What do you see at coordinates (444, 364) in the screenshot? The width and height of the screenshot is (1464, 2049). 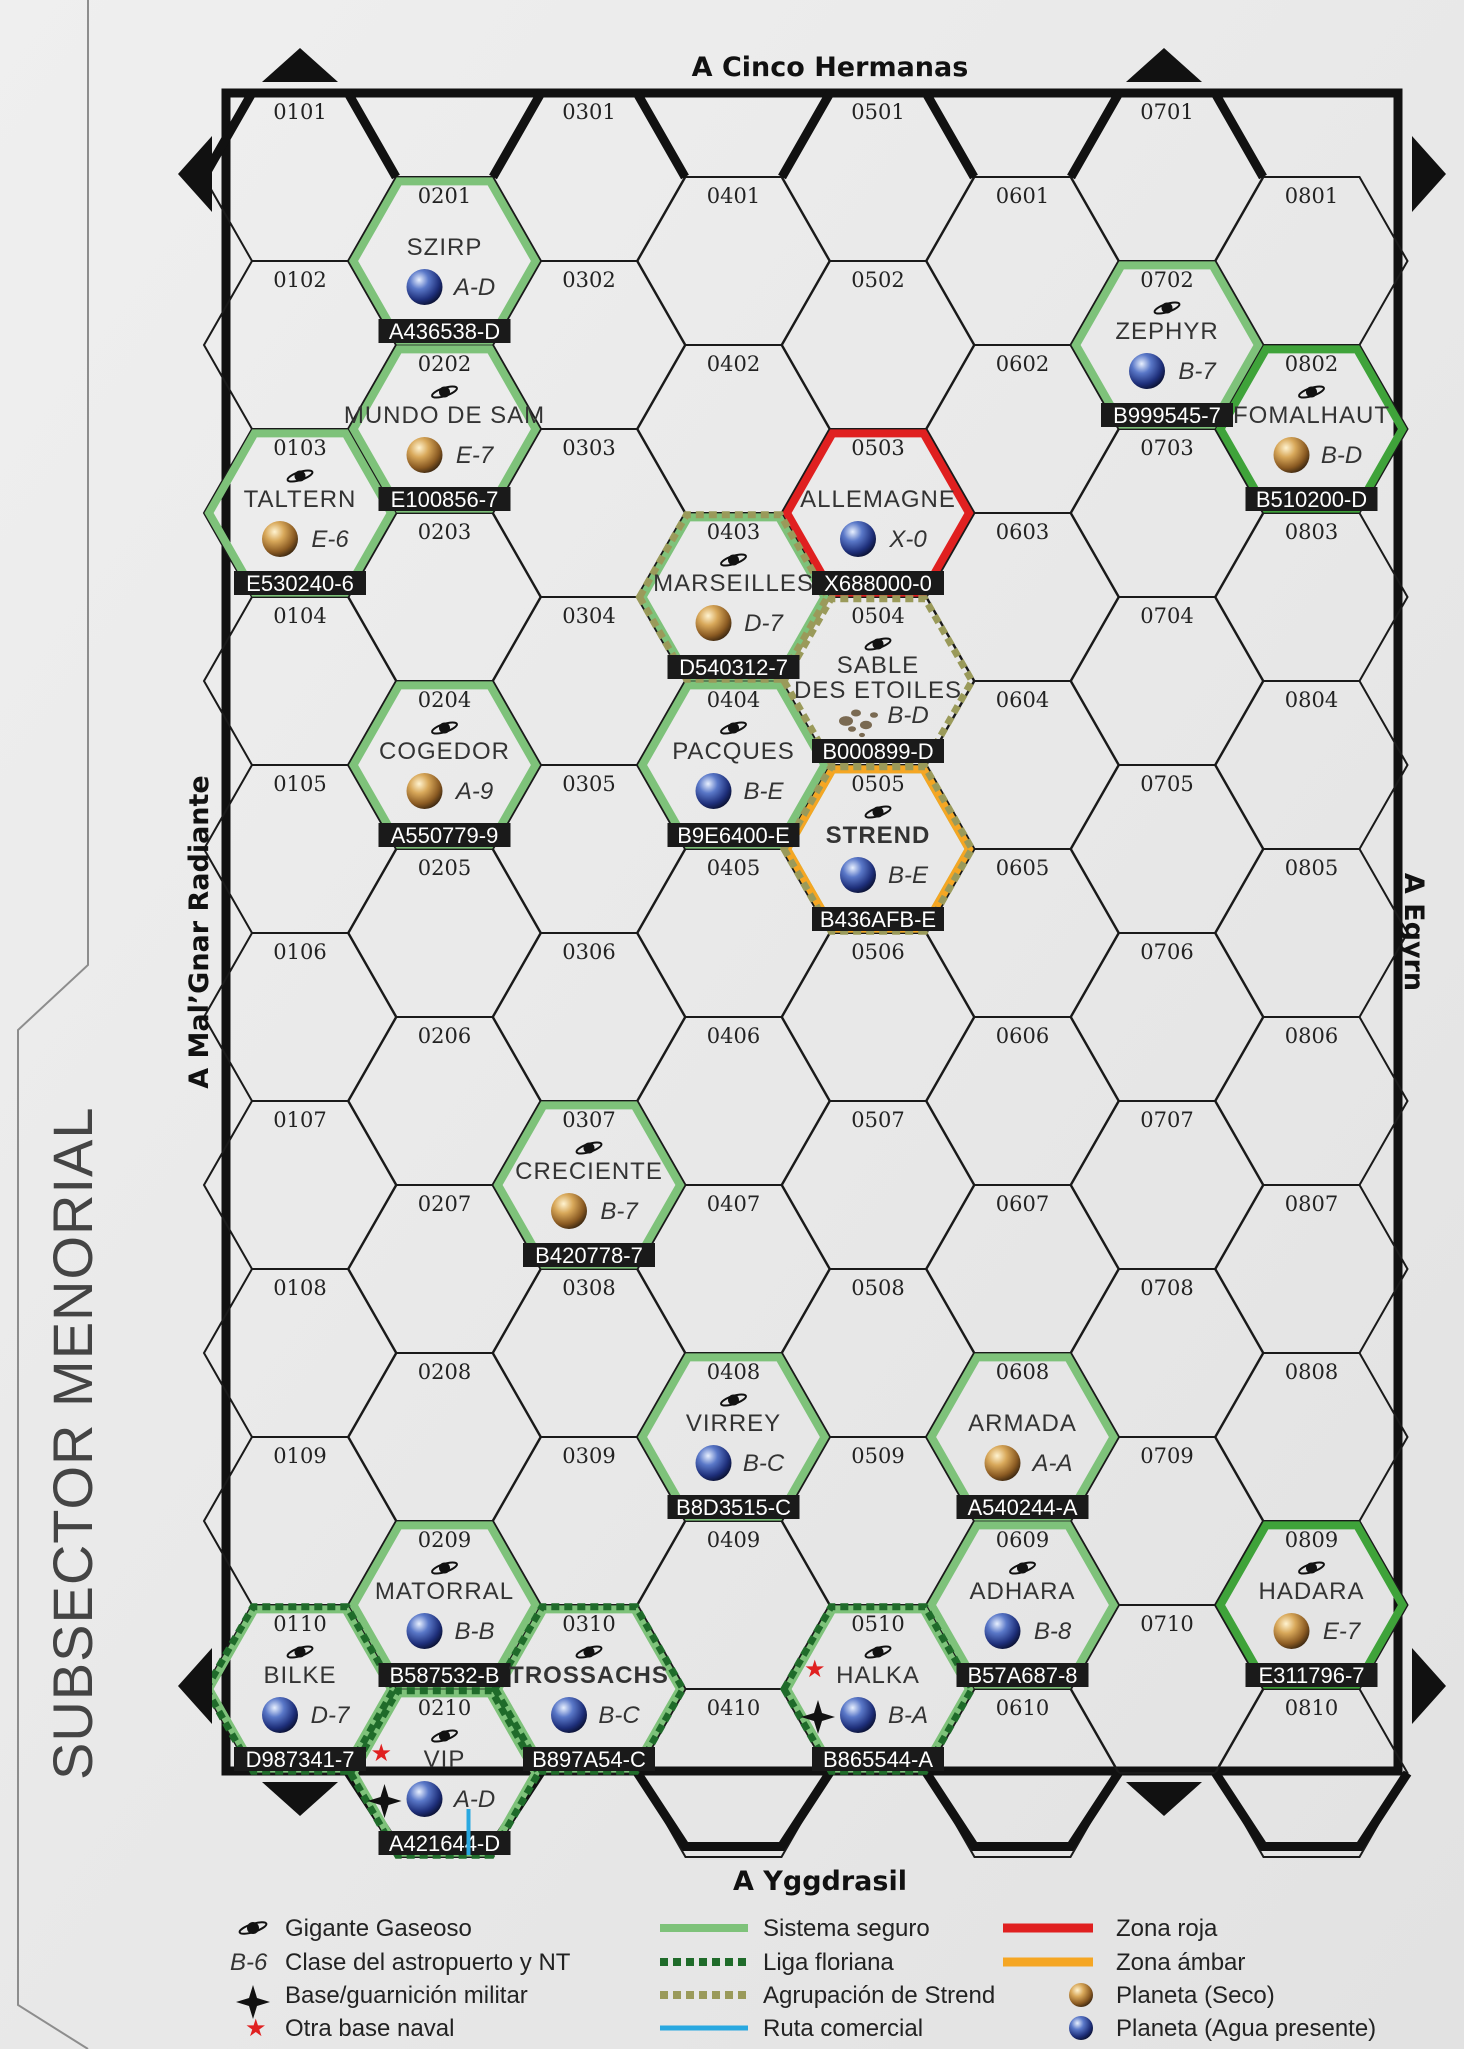 I see `hex-number: 0202` at bounding box center [444, 364].